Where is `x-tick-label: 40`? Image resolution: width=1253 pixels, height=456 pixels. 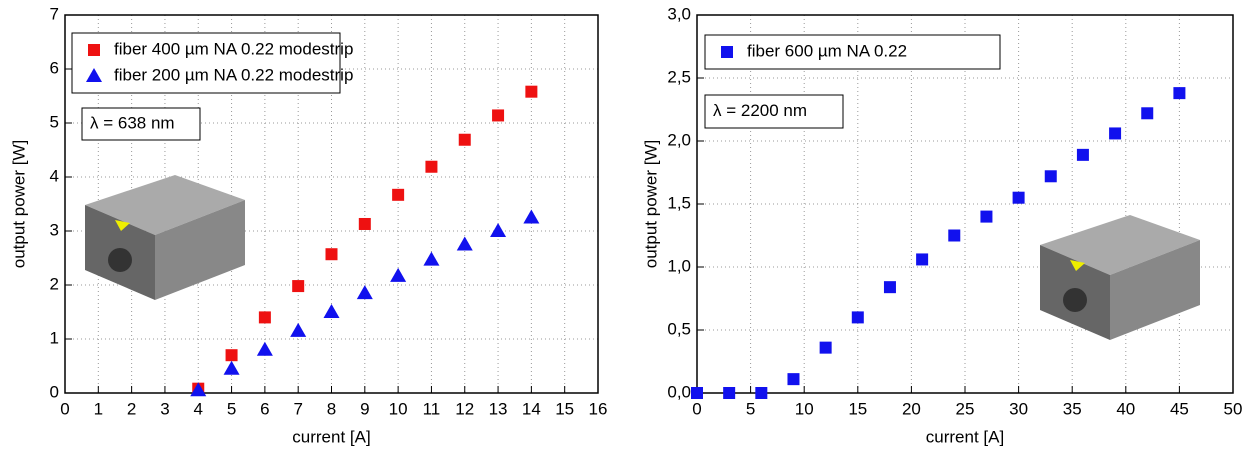 x-tick-label: 40 is located at coordinates (1125, 408).